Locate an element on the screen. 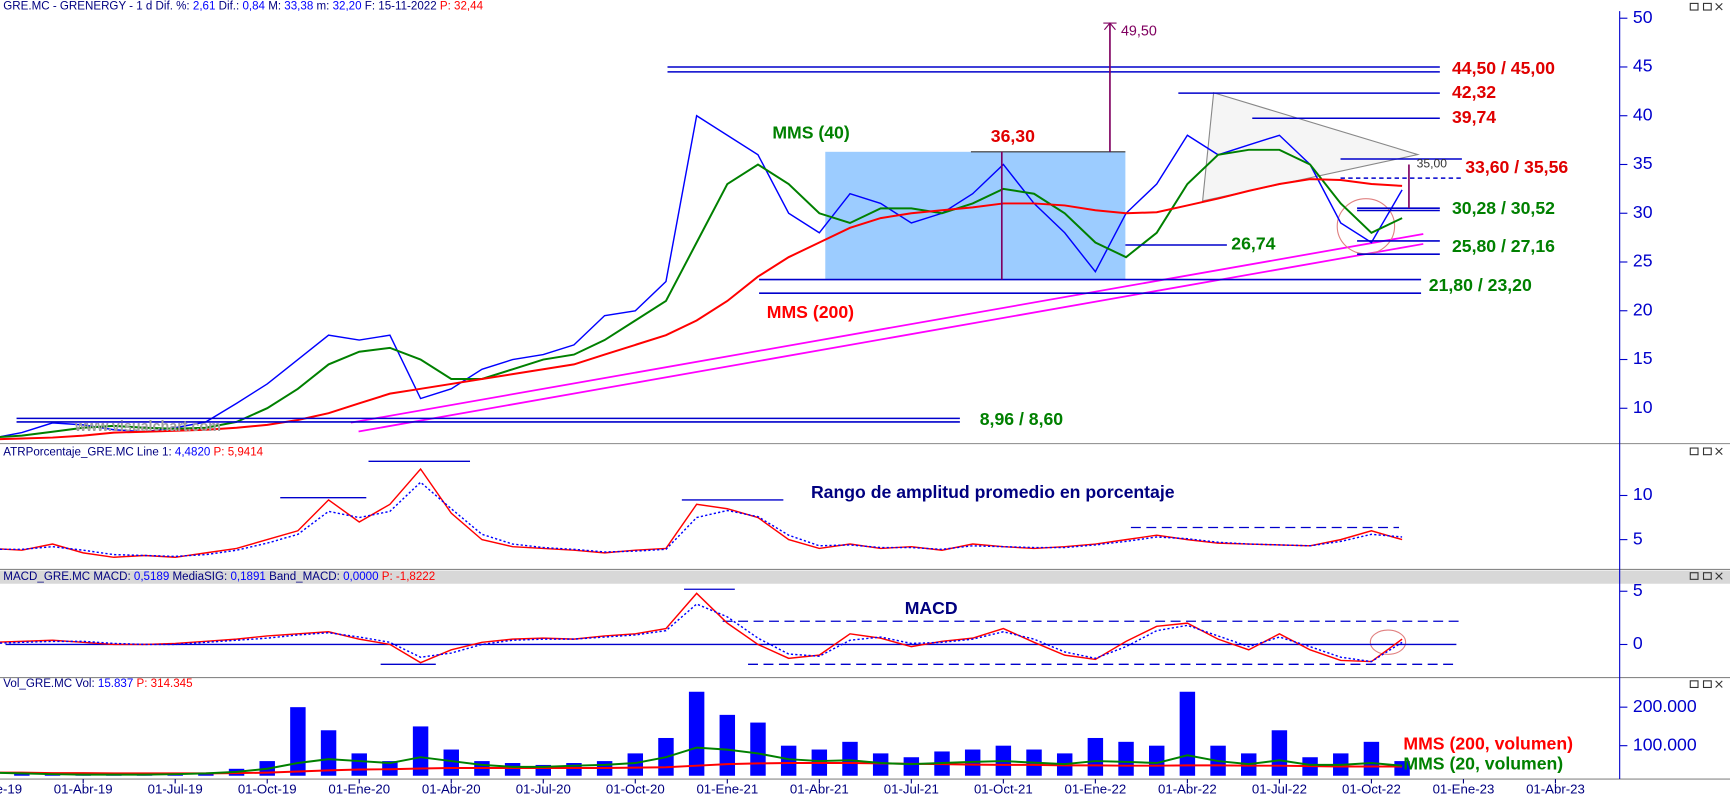 The height and width of the screenshot is (799, 1730). header-part: 0,0000 is located at coordinates (360, 577).